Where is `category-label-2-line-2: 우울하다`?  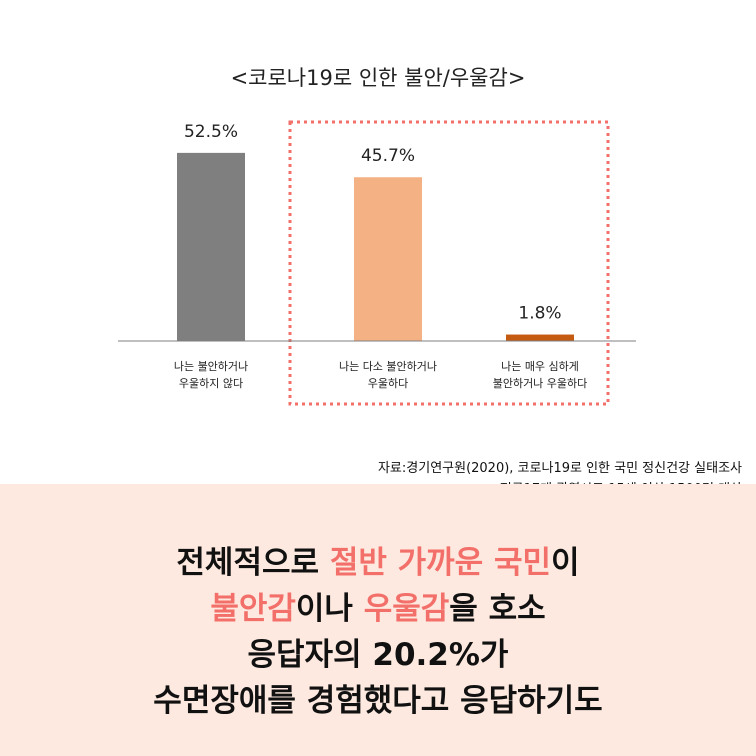 category-label-2-line-2: 우울하다 is located at coordinates (388, 383).